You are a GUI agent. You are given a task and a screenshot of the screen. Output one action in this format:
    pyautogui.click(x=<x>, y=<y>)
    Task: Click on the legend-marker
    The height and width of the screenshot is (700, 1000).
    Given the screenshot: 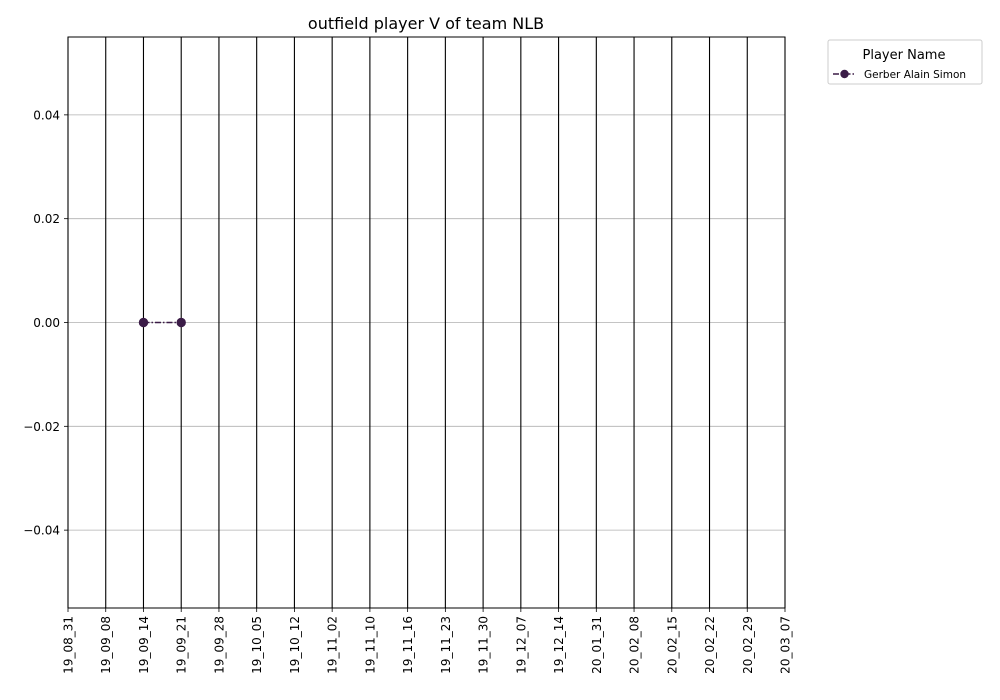 What is the action you would take?
    pyautogui.click(x=844, y=74)
    